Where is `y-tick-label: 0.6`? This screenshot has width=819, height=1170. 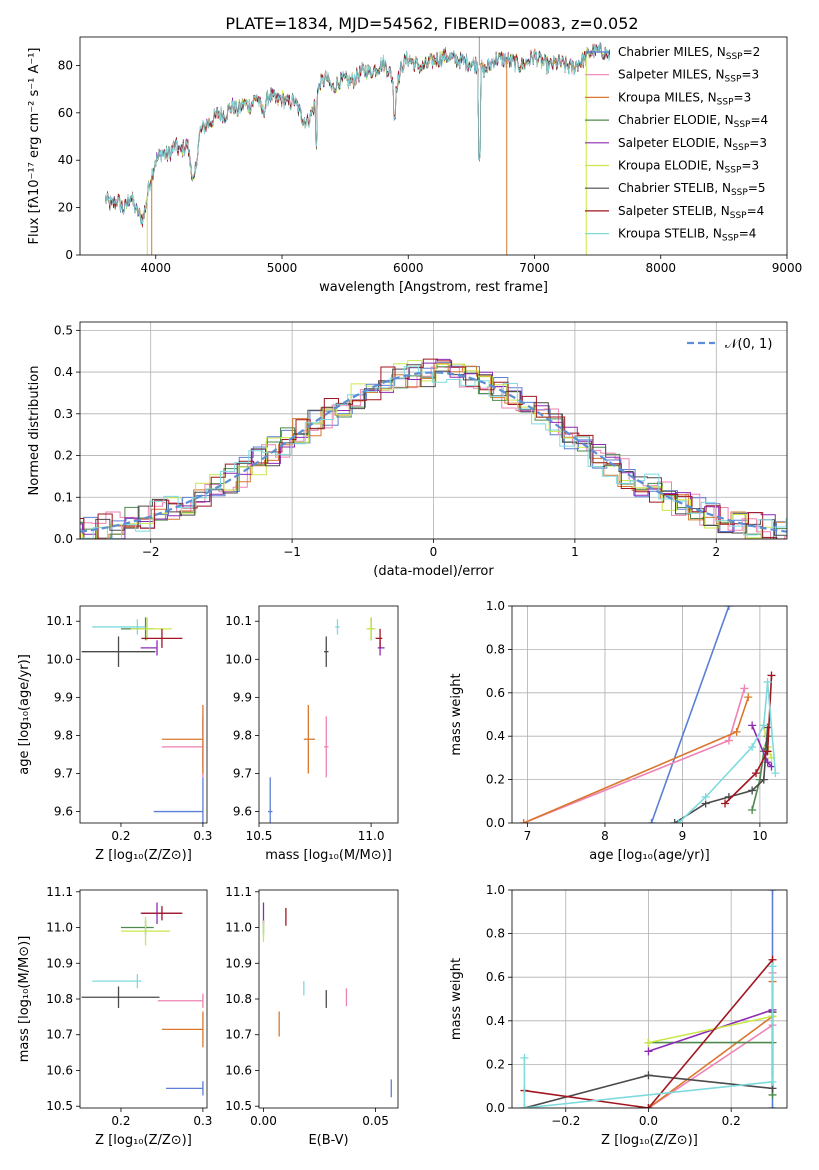 y-tick-label: 0.6 is located at coordinates (495, 977).